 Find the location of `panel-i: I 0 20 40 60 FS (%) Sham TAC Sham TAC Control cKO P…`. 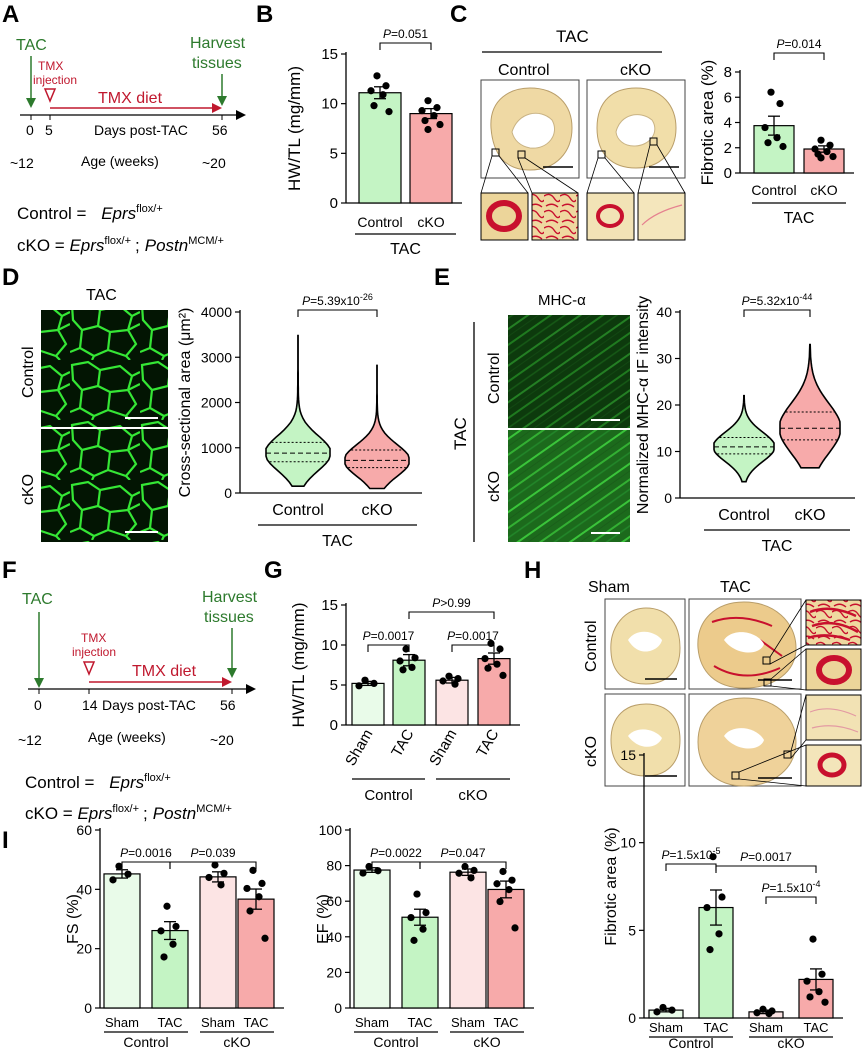

panel-i: I 0 20 40 60 FS (%) Sham TAC Sham TAC Control cKO P… is located at coordinates (268, 936).